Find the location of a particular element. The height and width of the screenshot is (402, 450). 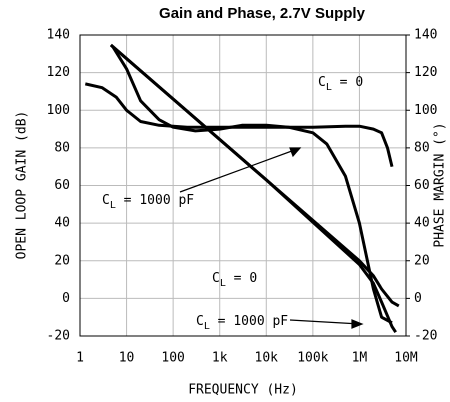

y2-tick-label: -20 is located at coordinates (425, 336).